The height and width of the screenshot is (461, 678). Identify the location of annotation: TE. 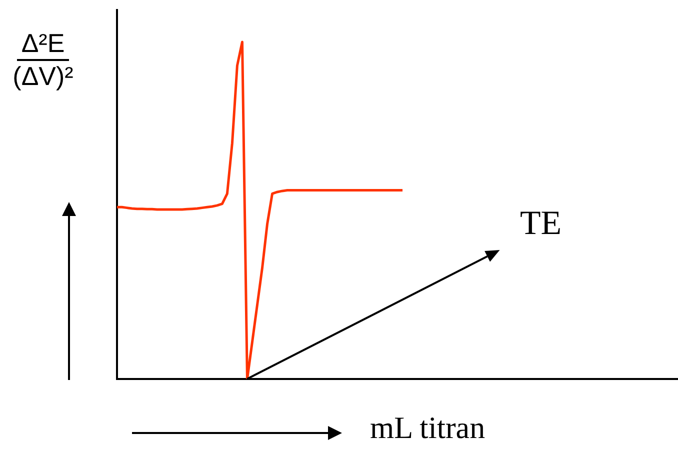
(541, 224).